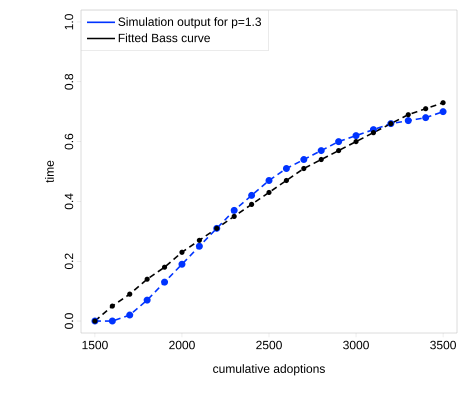 Image resolution: width=462 pixels, height=407 pixels. Describe the element at coordinates (95, 345) in the screenshot. I see `x-tick-label: 1500` at that location.